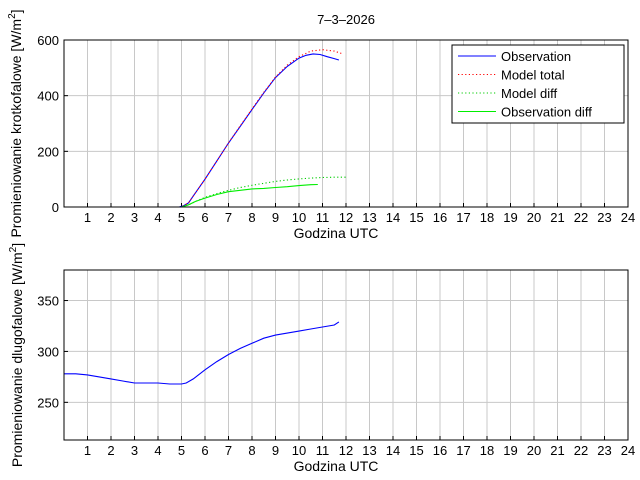 The height and width of the screenshot is (480, 640). I want to click on legend-label-3: Observation diff, so click(546, 112).